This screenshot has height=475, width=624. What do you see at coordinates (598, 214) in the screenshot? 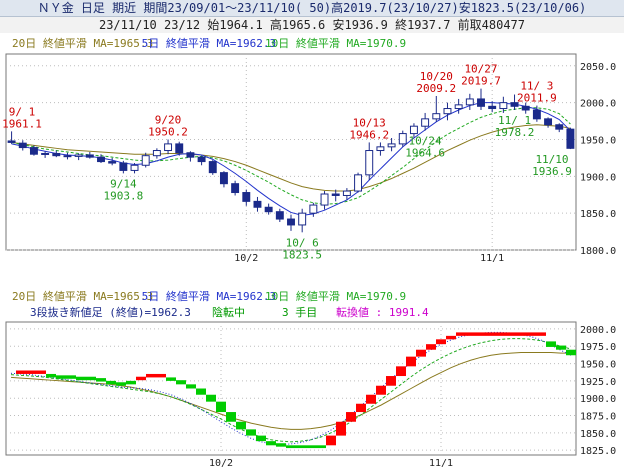
I see `y-tick-label: 1850.0` at bounding box center [598, 214].